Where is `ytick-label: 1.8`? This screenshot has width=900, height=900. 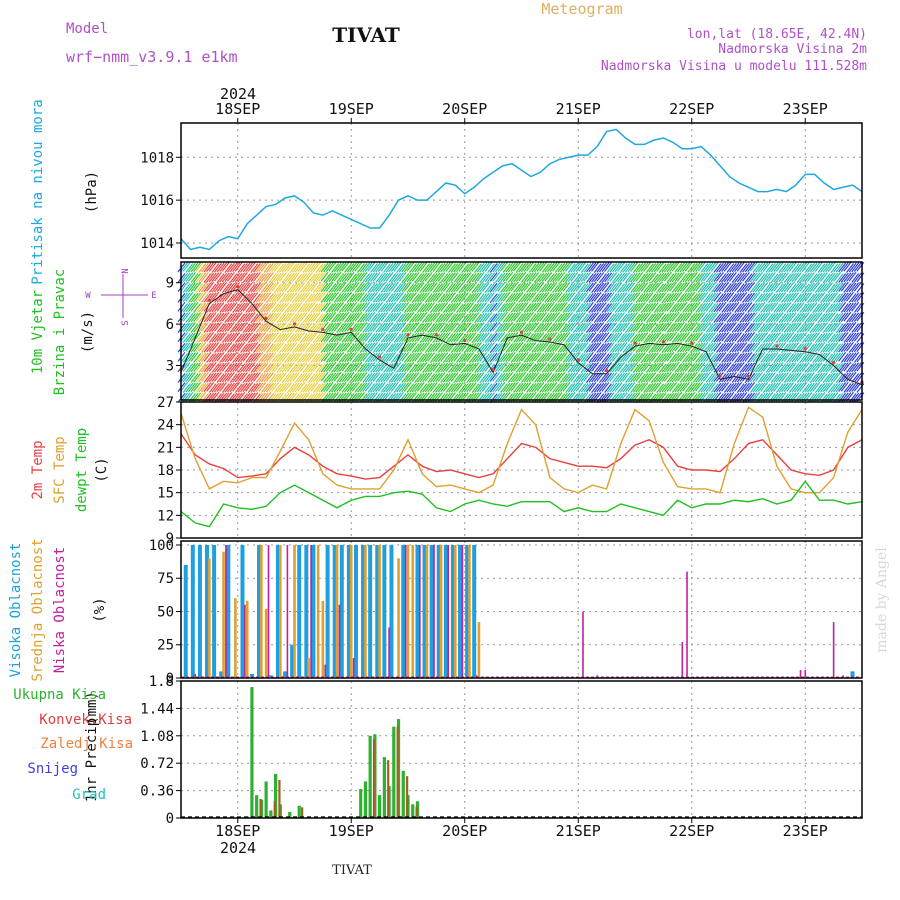
ytick-label: 1.8 is located at coordinates (161, 682).